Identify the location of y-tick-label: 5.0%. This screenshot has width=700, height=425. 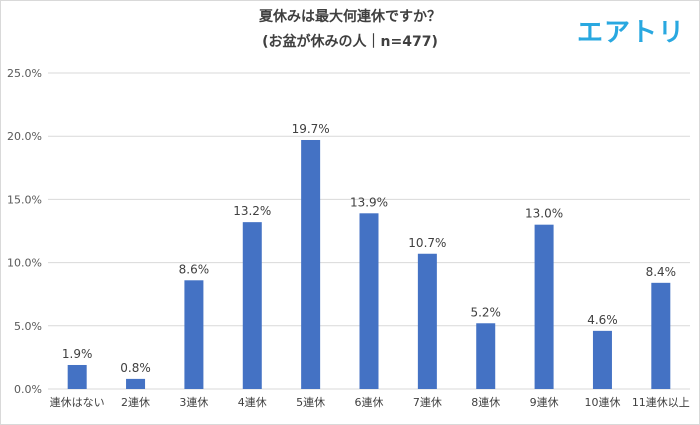
(28, 326).